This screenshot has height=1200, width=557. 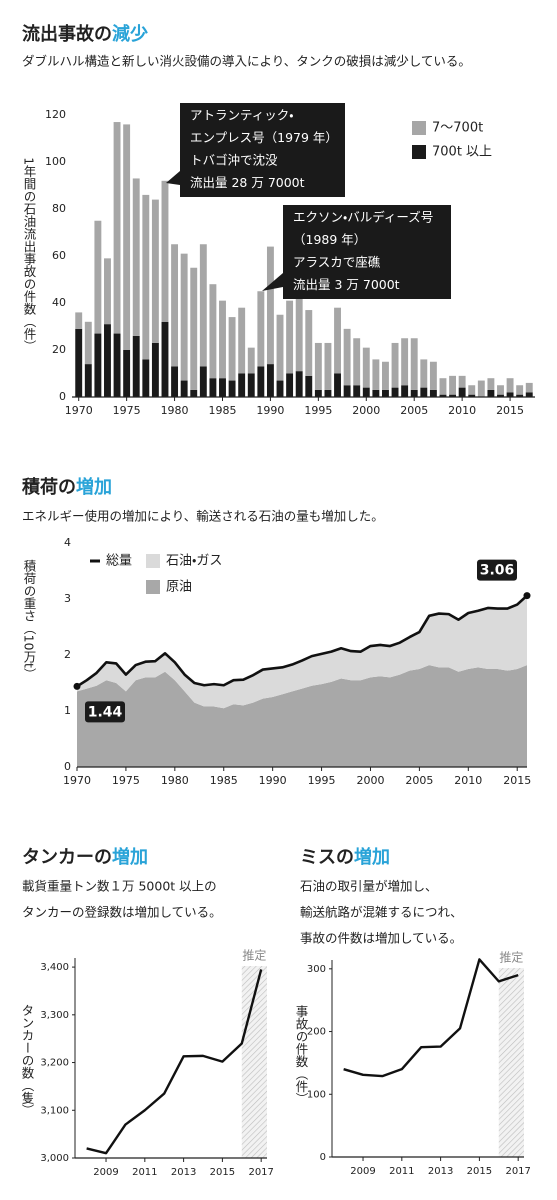 What do you see at coordinates (327, 857) in the screenshot?
I see `title-text: ミスの` at bounding box center [327, 857].